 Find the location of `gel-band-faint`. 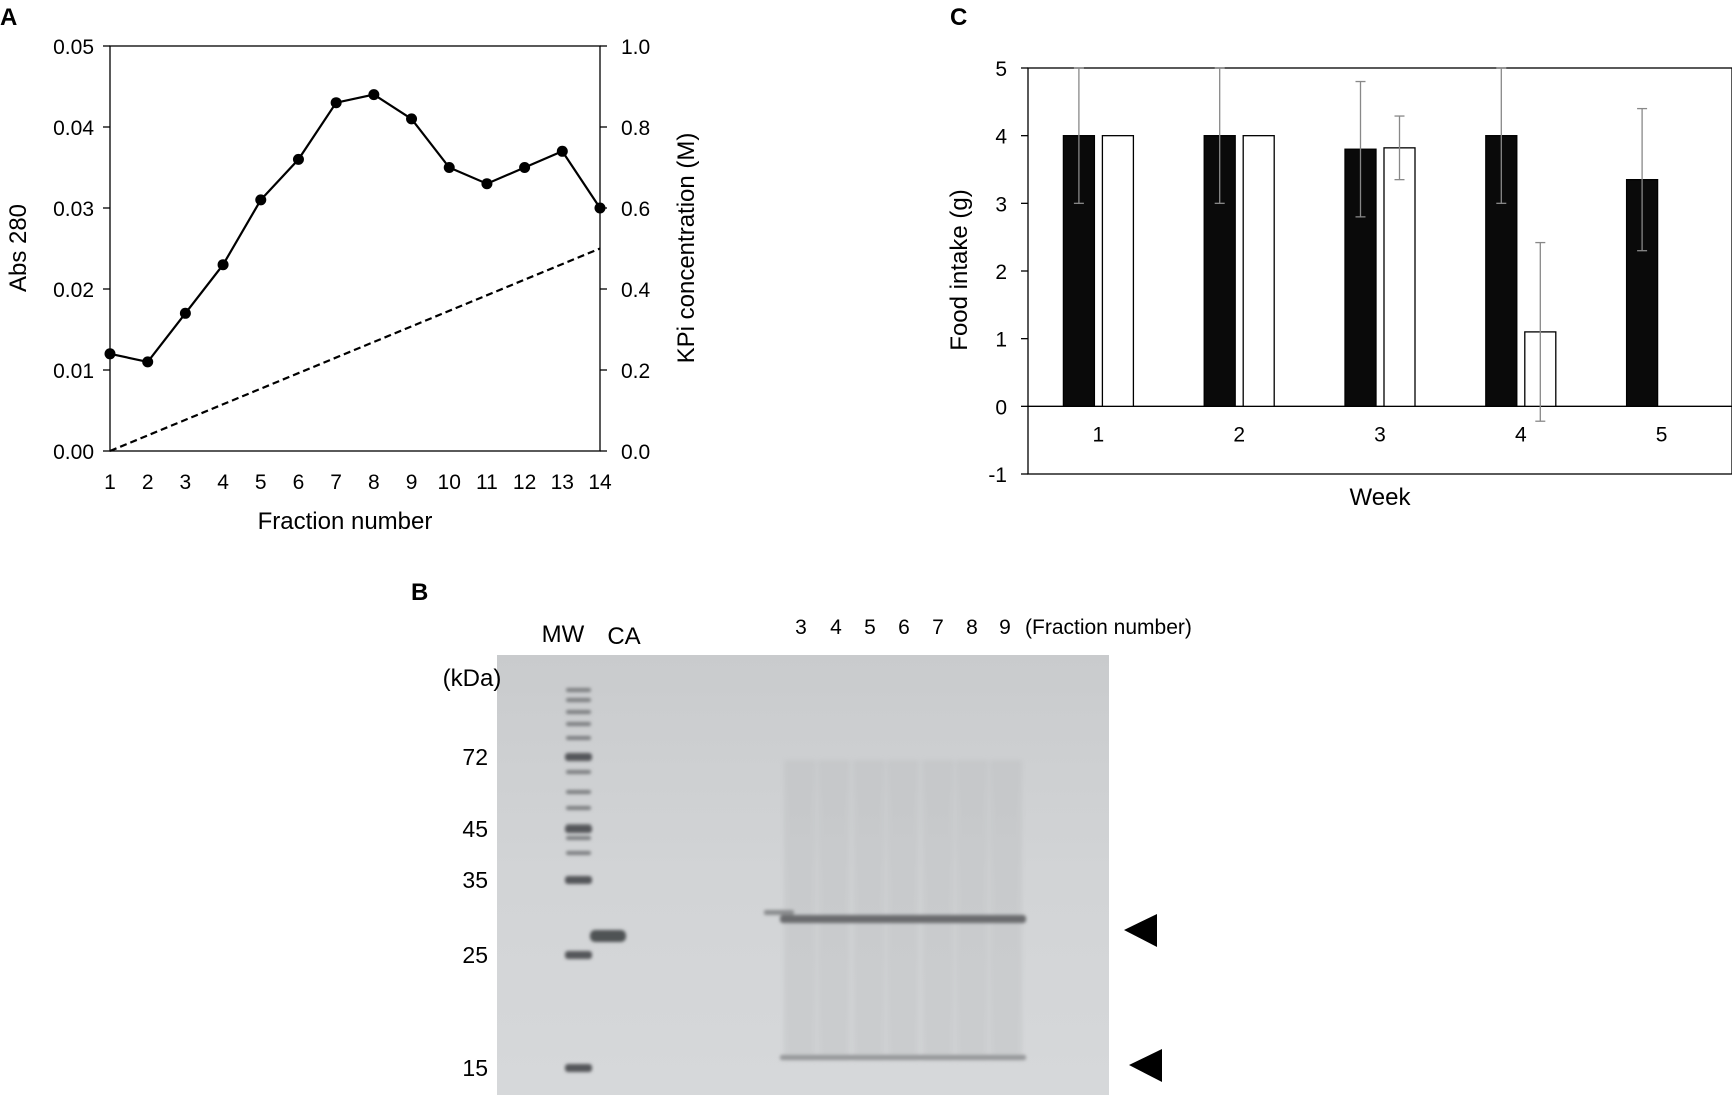

gel-band-faint is located at coordinates (779, 912).